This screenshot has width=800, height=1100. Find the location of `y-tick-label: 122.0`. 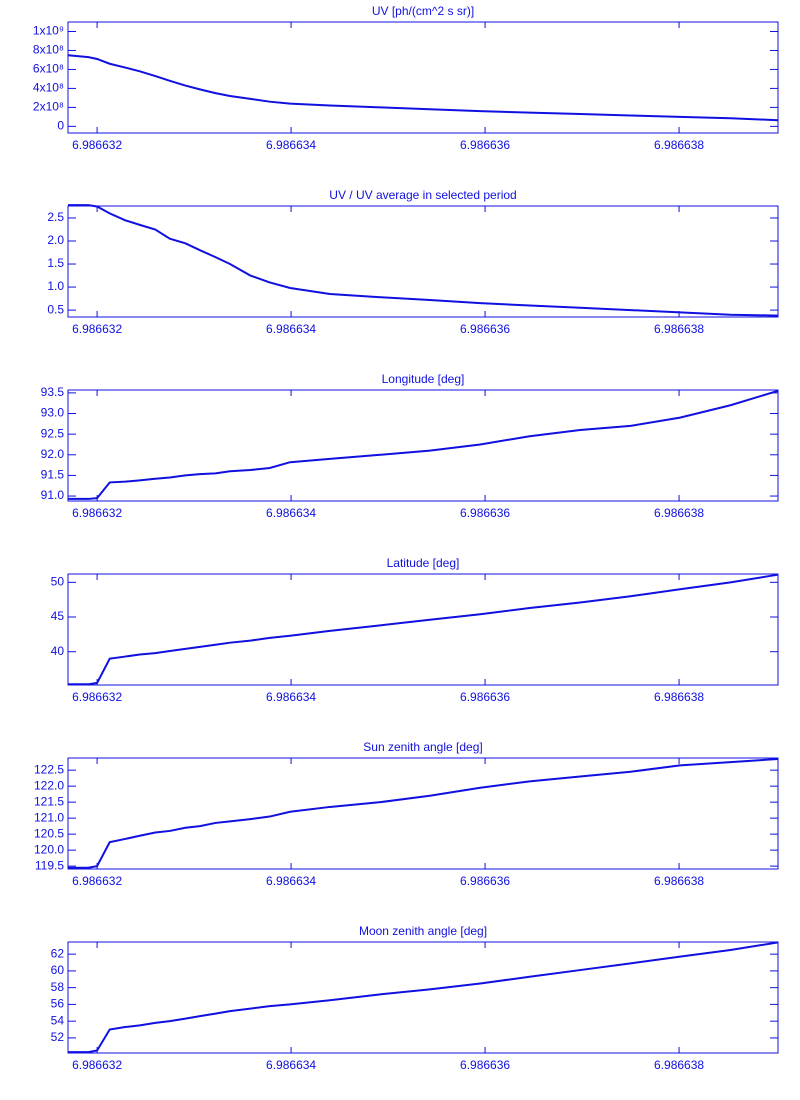

y-tick-label: 122.0 is located at coordinates (49, 785).